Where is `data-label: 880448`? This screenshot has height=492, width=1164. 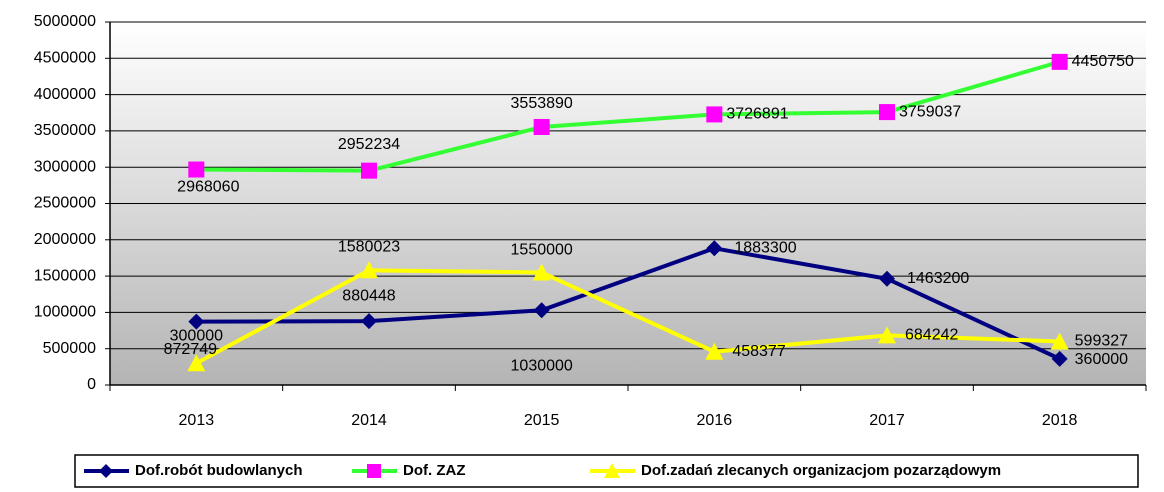
data-label: 880448 is located at coordinates (368, 295).